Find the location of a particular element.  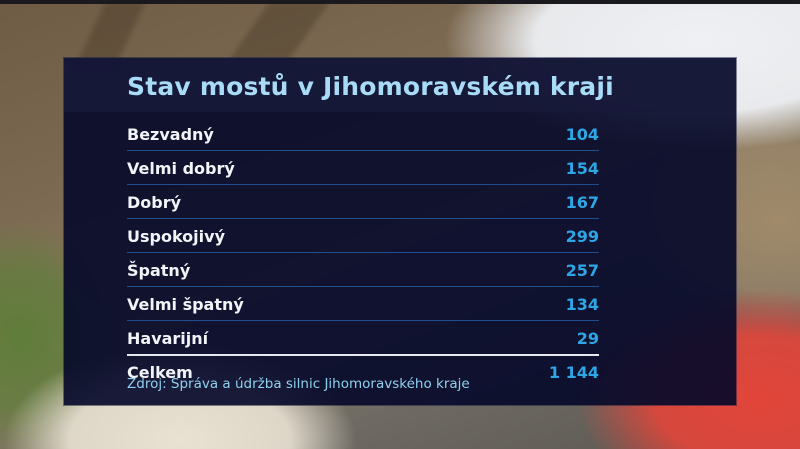

graphic-title: Stav mostů v Jihomoravském kraji is located at coordinates (370, 86).